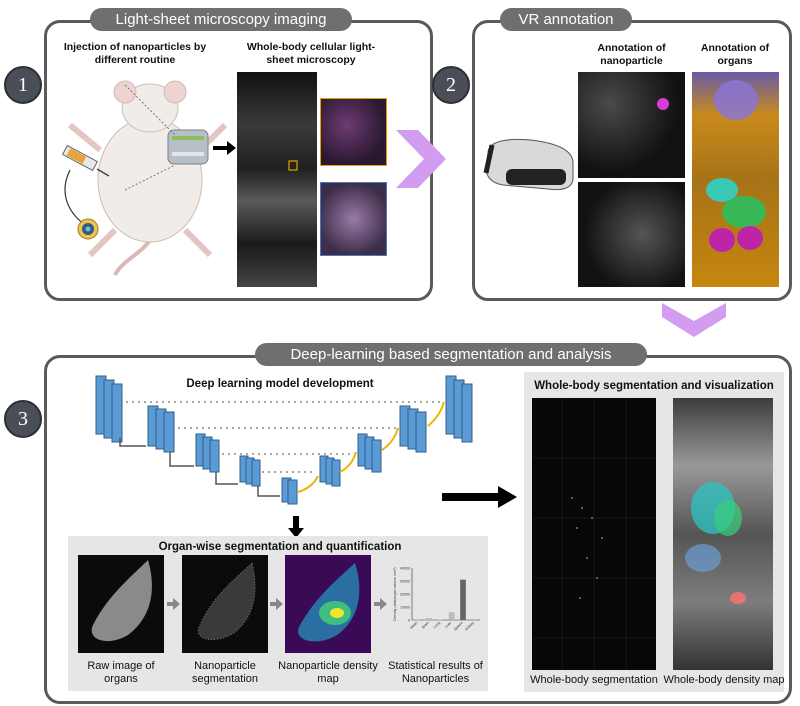 The image size is (800, 706). I want to click on chart-y-tick: 10000, so click(405, 608).